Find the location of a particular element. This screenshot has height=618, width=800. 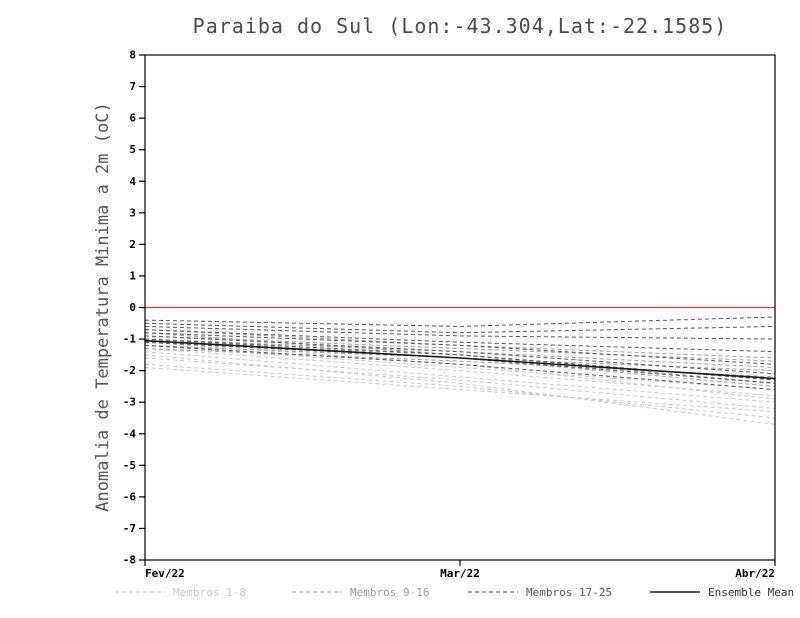

legend-item: Ensemble Mean is located at coordinates (722, 592).